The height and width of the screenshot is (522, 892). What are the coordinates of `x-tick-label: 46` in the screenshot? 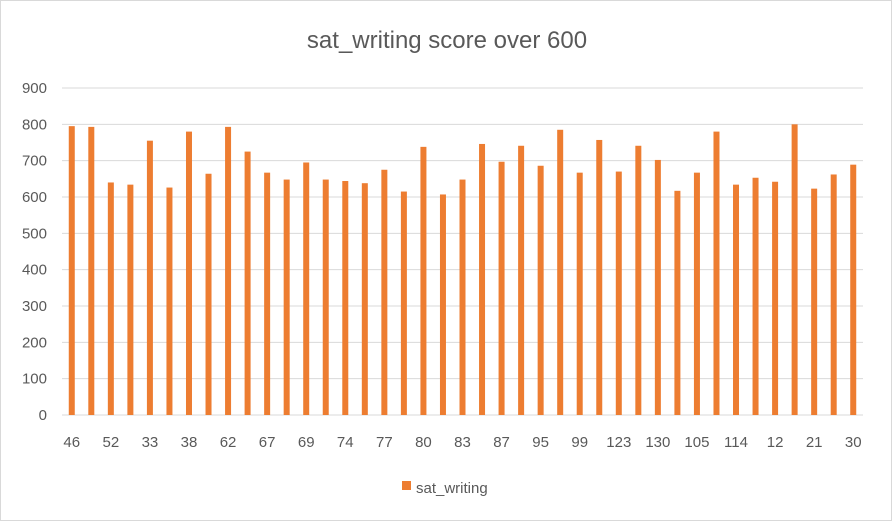 It's located at (71, 442).